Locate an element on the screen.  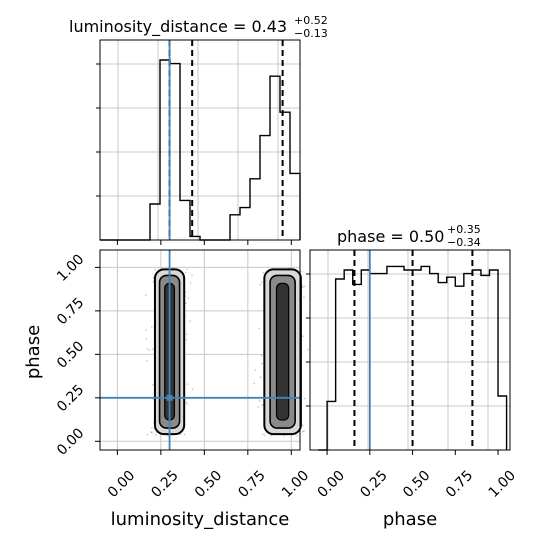
density-ytick-label: 0.50 is located at coordinates (70, 354).